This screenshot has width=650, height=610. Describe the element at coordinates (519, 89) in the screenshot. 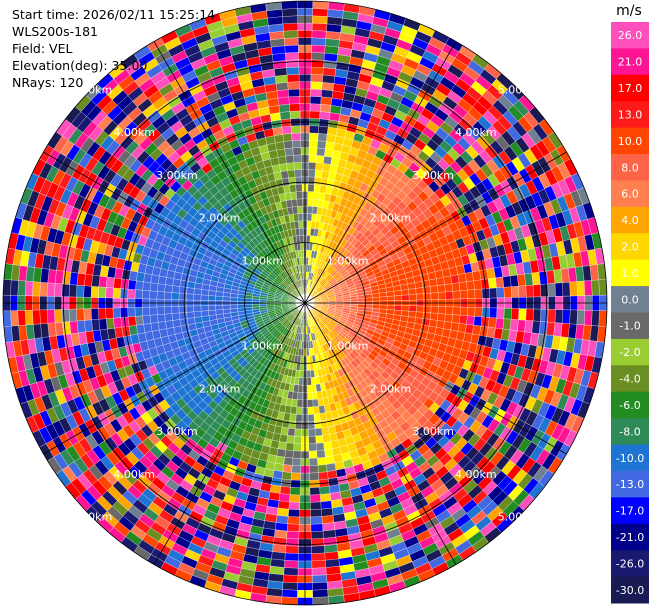

I see `range-ring-label: 5.00km` at that location.